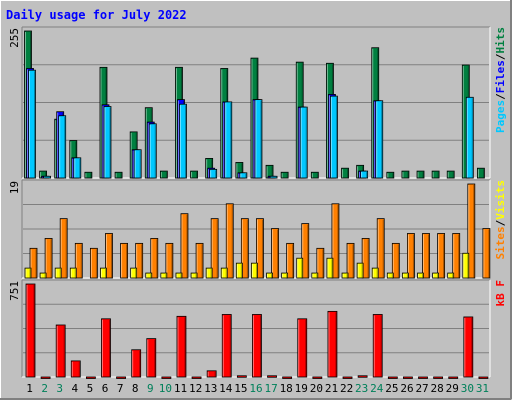 The image size is (512, 404). What do you see at coordinates (59, 388) in the screenshot?
I see `x-tick-label: 3` at bounding box center [59, 388].